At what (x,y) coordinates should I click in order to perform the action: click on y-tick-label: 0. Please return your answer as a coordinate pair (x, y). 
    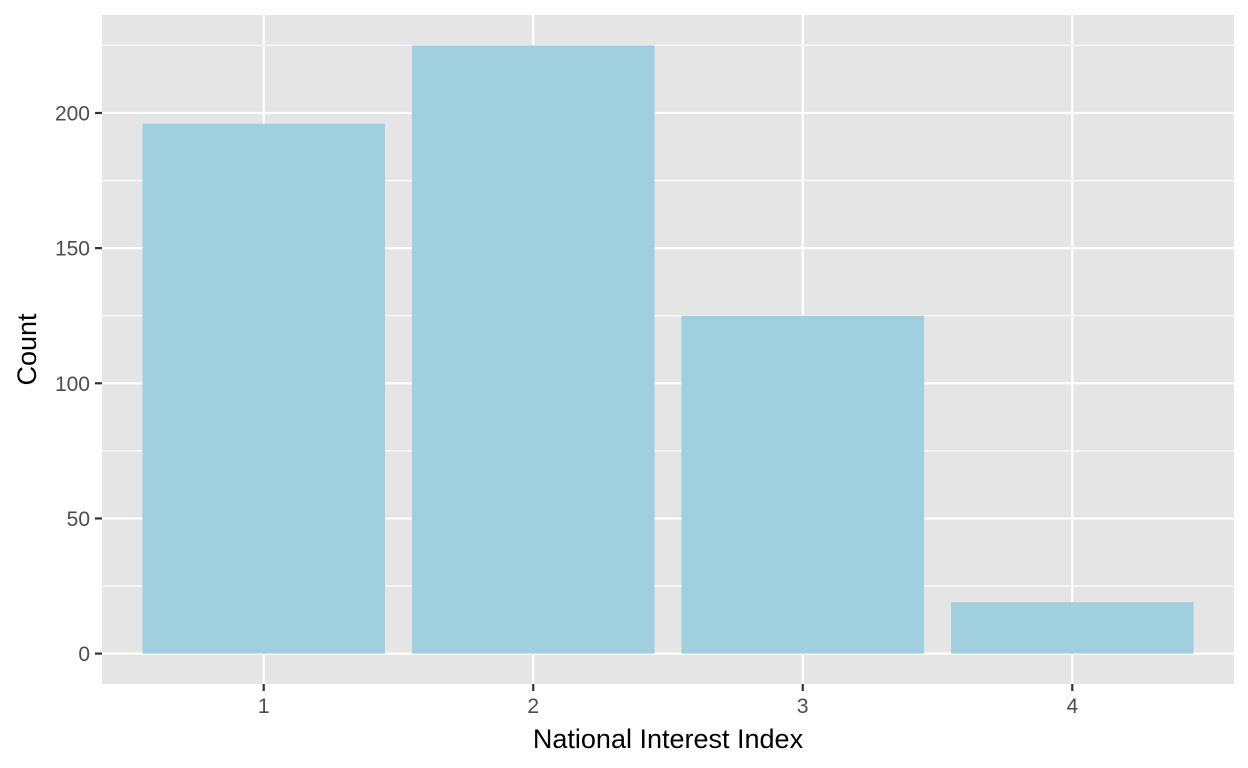
    Looking at the image, I should click on (84, 654).